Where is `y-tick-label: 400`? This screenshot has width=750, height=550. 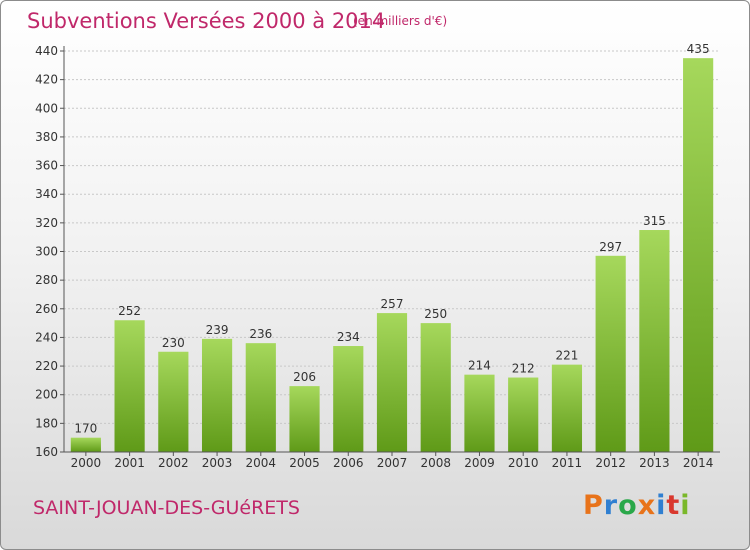
y-tick-label: 400 is located at coordinates (46, 108).